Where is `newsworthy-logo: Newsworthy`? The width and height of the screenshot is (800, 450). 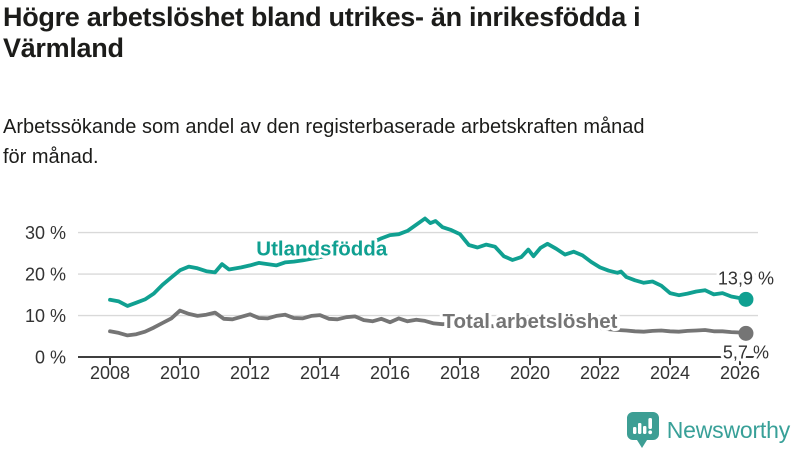
newsworthy-logo: Newsworthy is located at coordinates (708, 430).